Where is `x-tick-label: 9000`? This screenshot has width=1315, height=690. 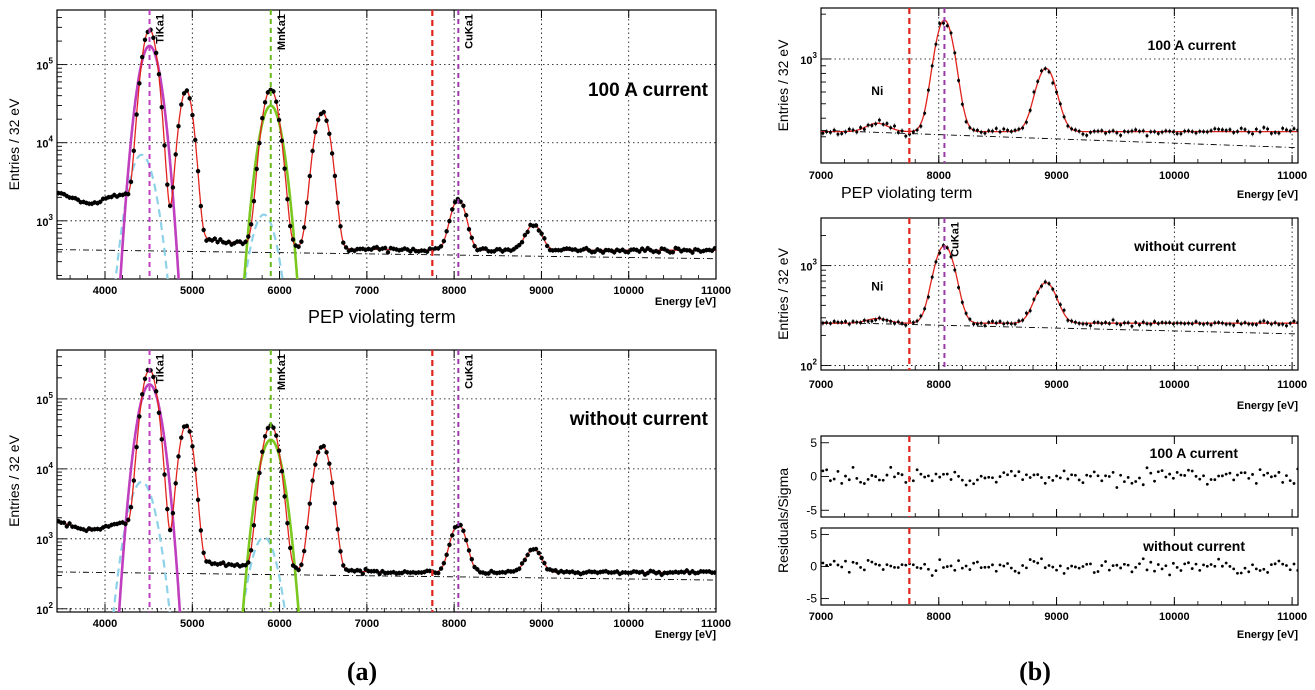
x-tick-label: 9000 is located at coordinates (541, 624).